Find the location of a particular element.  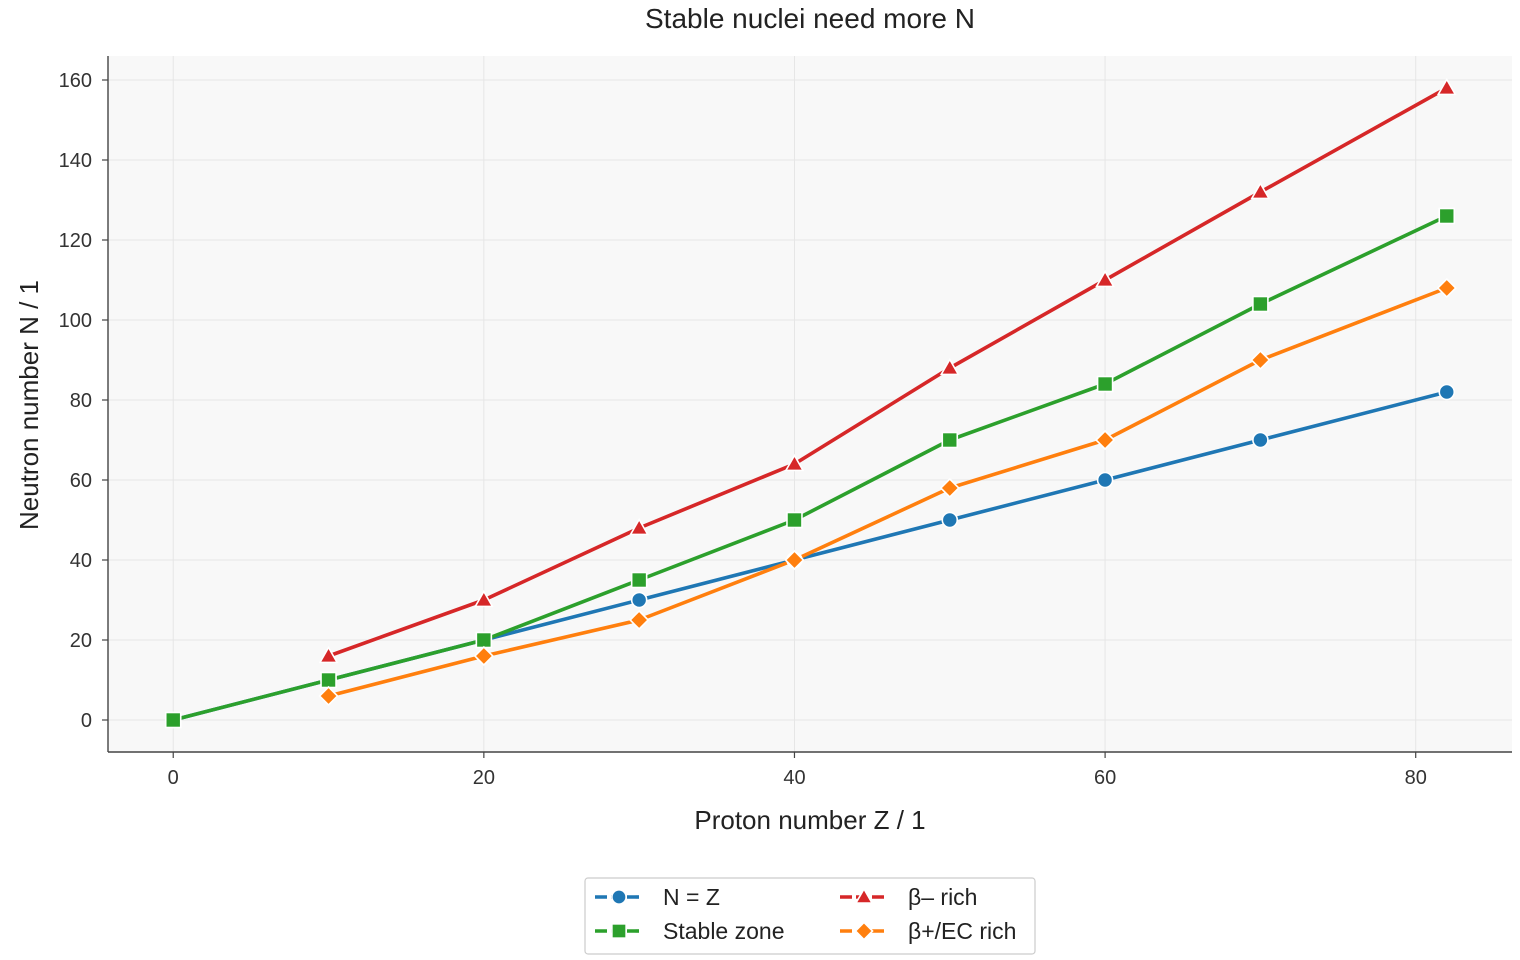

legend-label: Stable zone is located at coordinates (723, 931).